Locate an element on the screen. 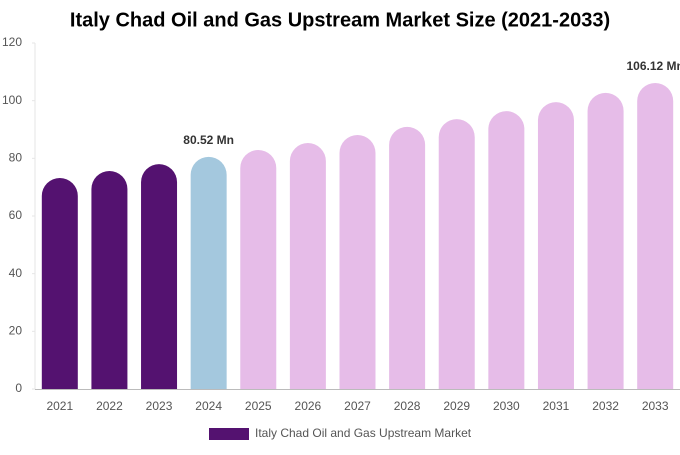  y-tick-label: 40 is located at coordinates (16, 273).